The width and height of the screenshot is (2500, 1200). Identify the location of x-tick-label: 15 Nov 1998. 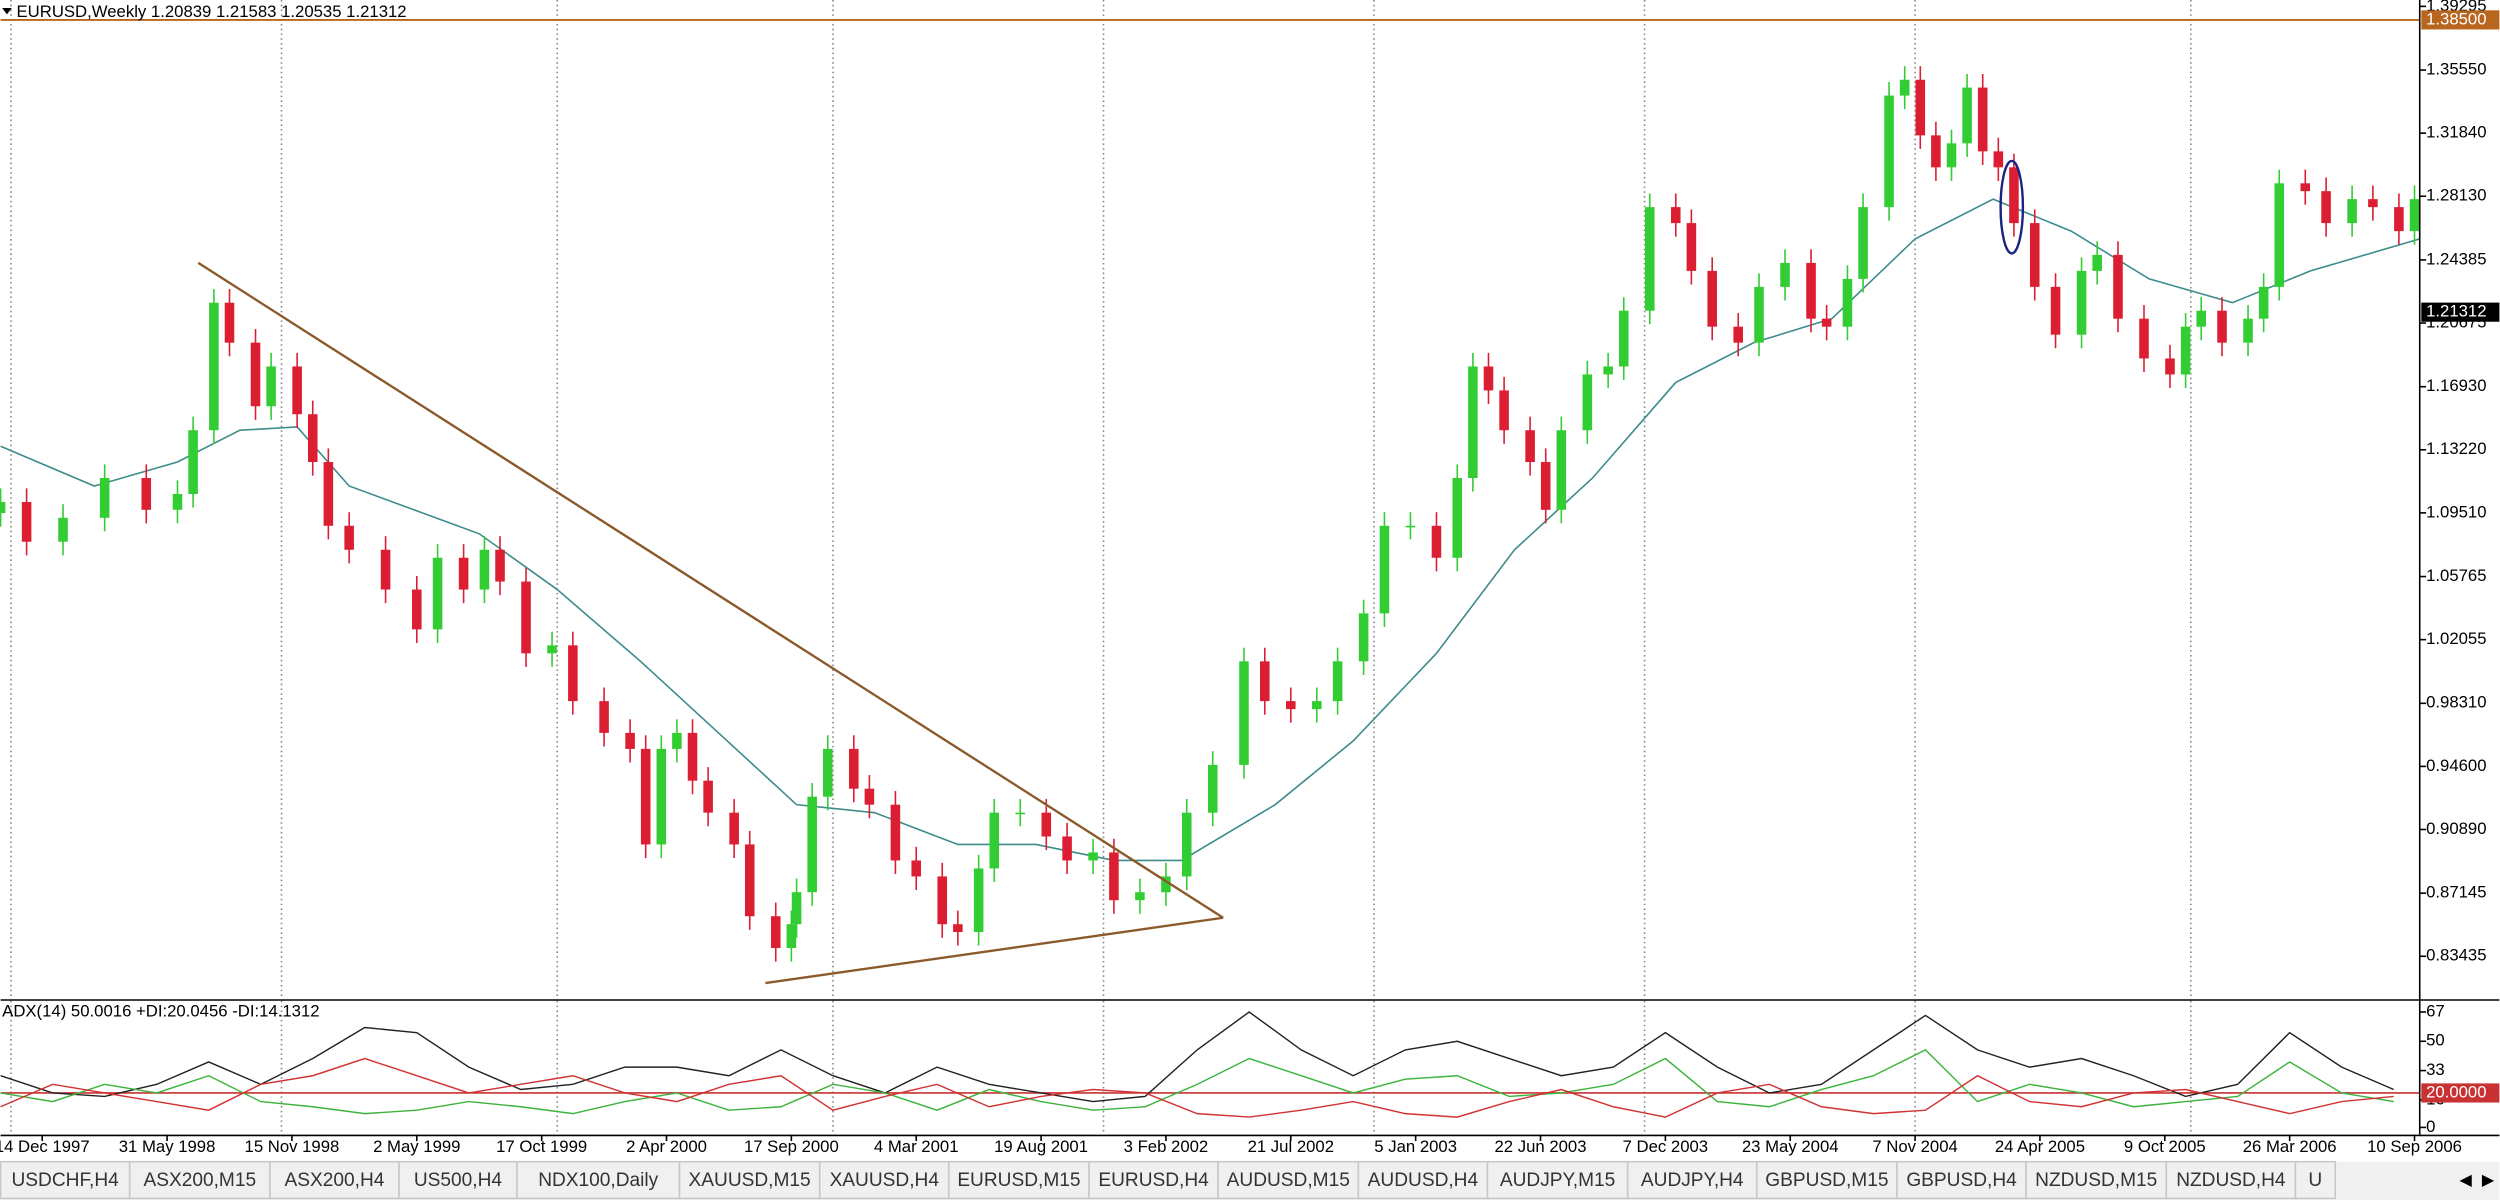
(292, 1146).